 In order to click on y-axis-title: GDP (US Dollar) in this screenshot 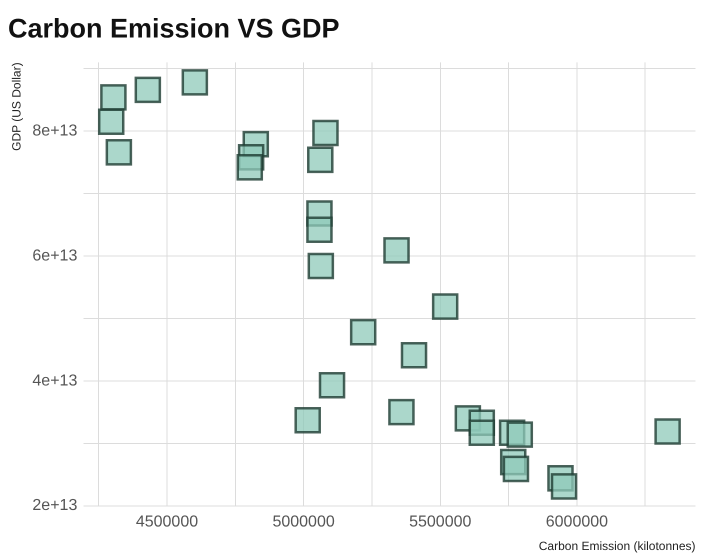, I will do `click(17, 106)`.